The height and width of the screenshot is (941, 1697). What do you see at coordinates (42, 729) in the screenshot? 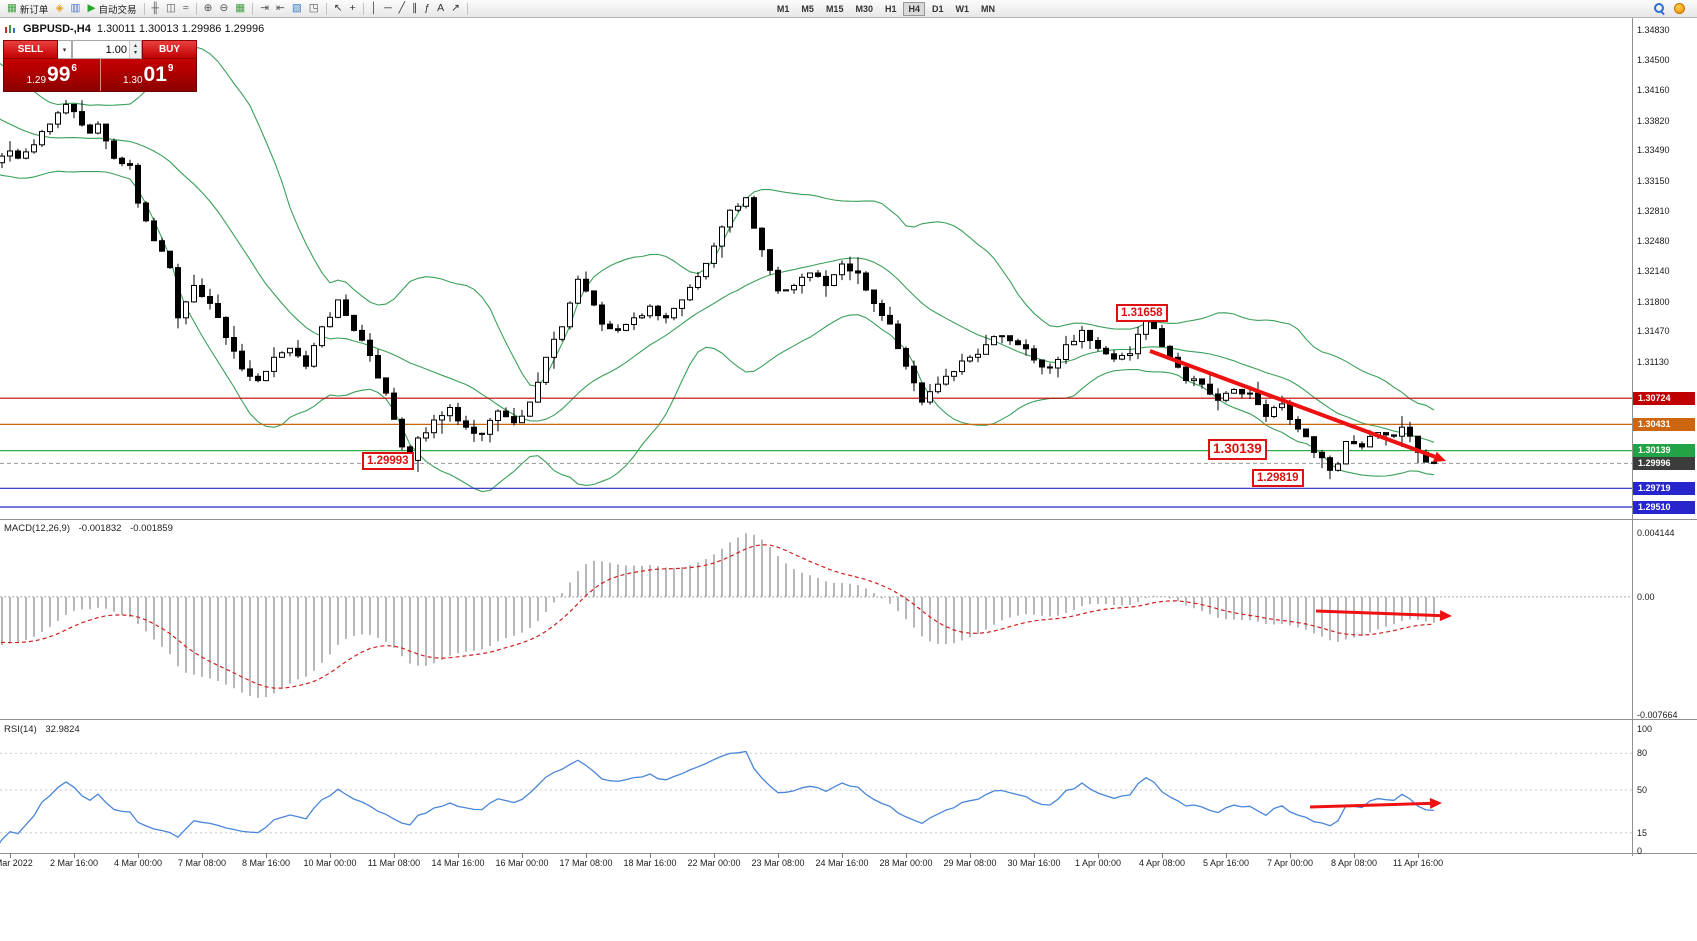
I see `rsi-title: RSI(14) 32.9824` at bounding box center [42, 729].